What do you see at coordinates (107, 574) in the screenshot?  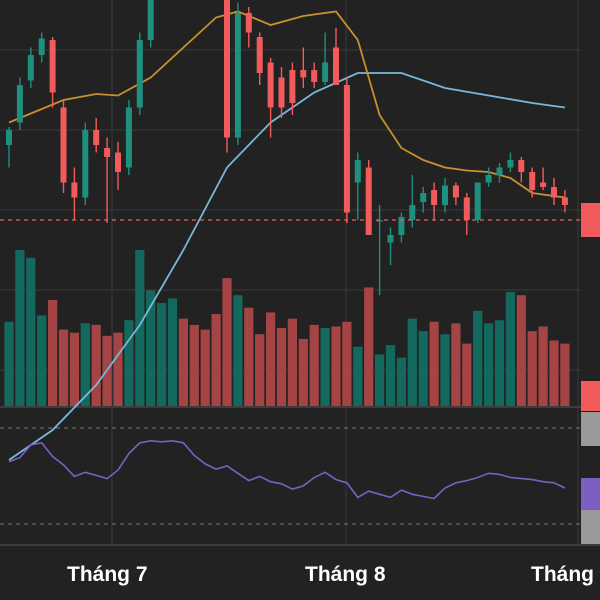 I see `x-tick-label: Tháng 7` at bounding box center [107, 574].